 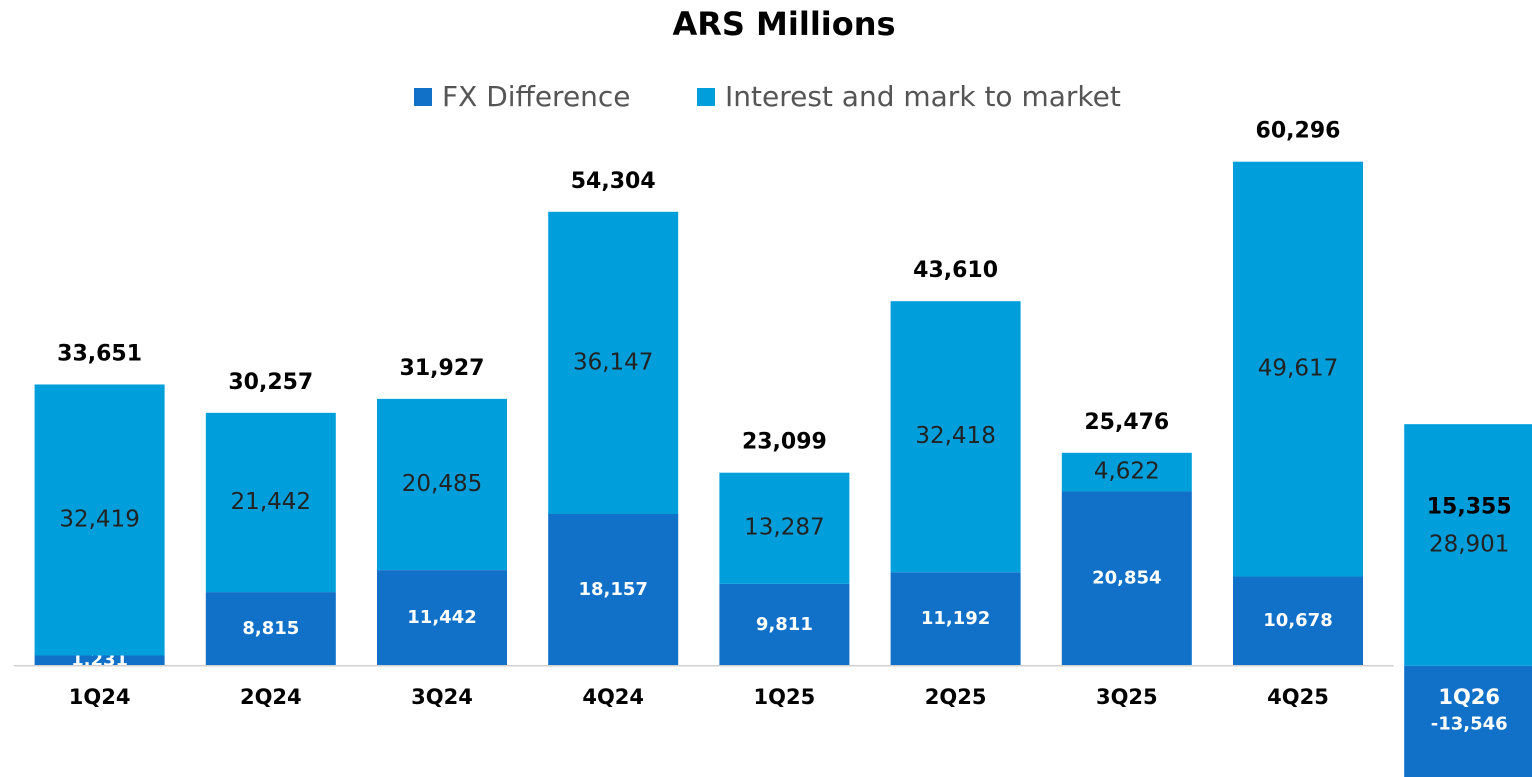 What do you see at coordinates (783, 24) in the screenshot?
I see `chart-title: ARS Millions` at bounding box center [783, 24].